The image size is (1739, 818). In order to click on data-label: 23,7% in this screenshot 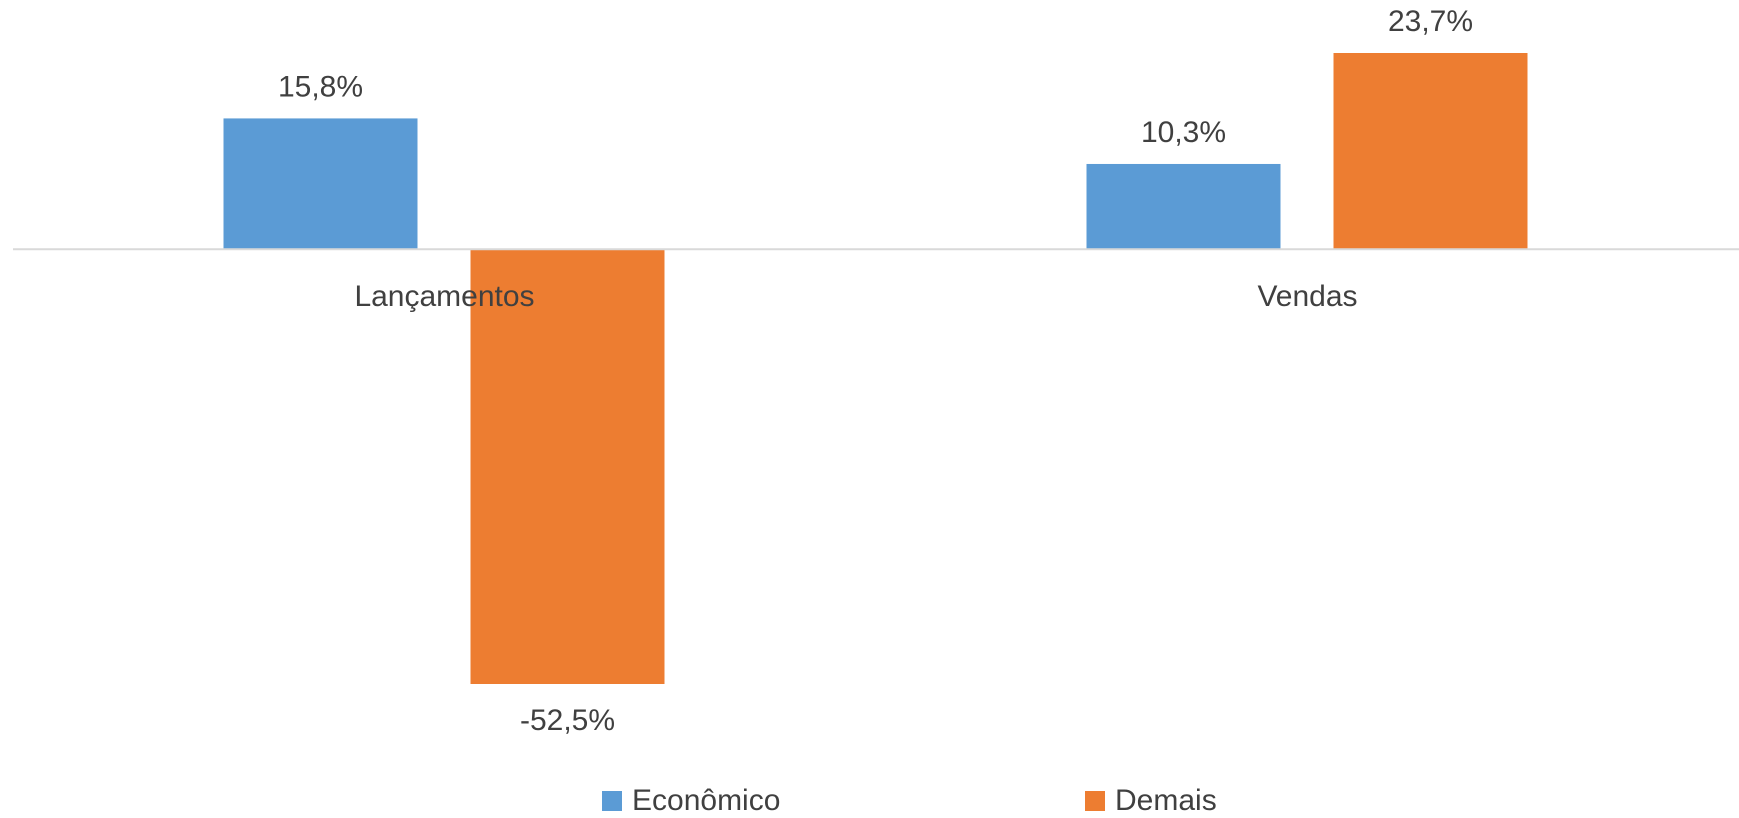, I will do `click(1430, 21)`.